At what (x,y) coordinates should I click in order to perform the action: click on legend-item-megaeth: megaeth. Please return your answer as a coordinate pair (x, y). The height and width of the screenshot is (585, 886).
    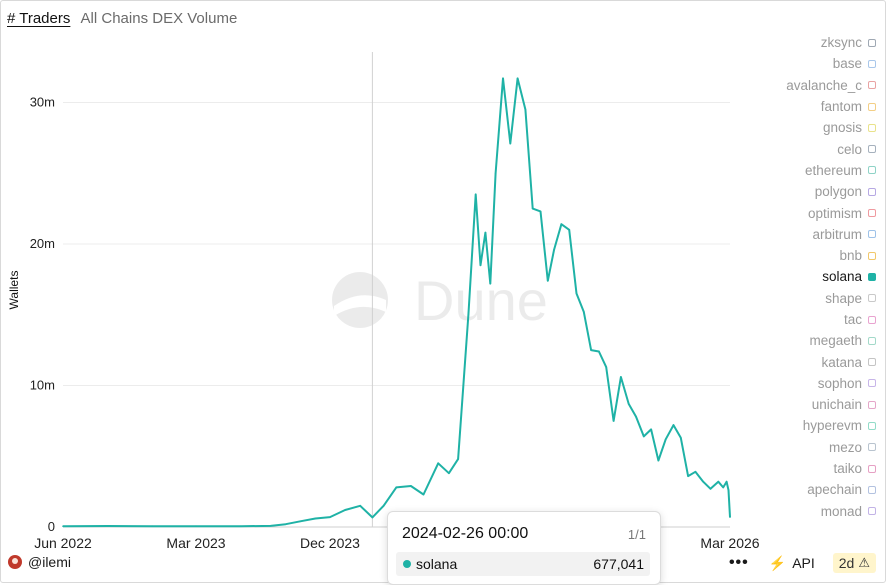
    Looking at the image, I should click on (811, 340).